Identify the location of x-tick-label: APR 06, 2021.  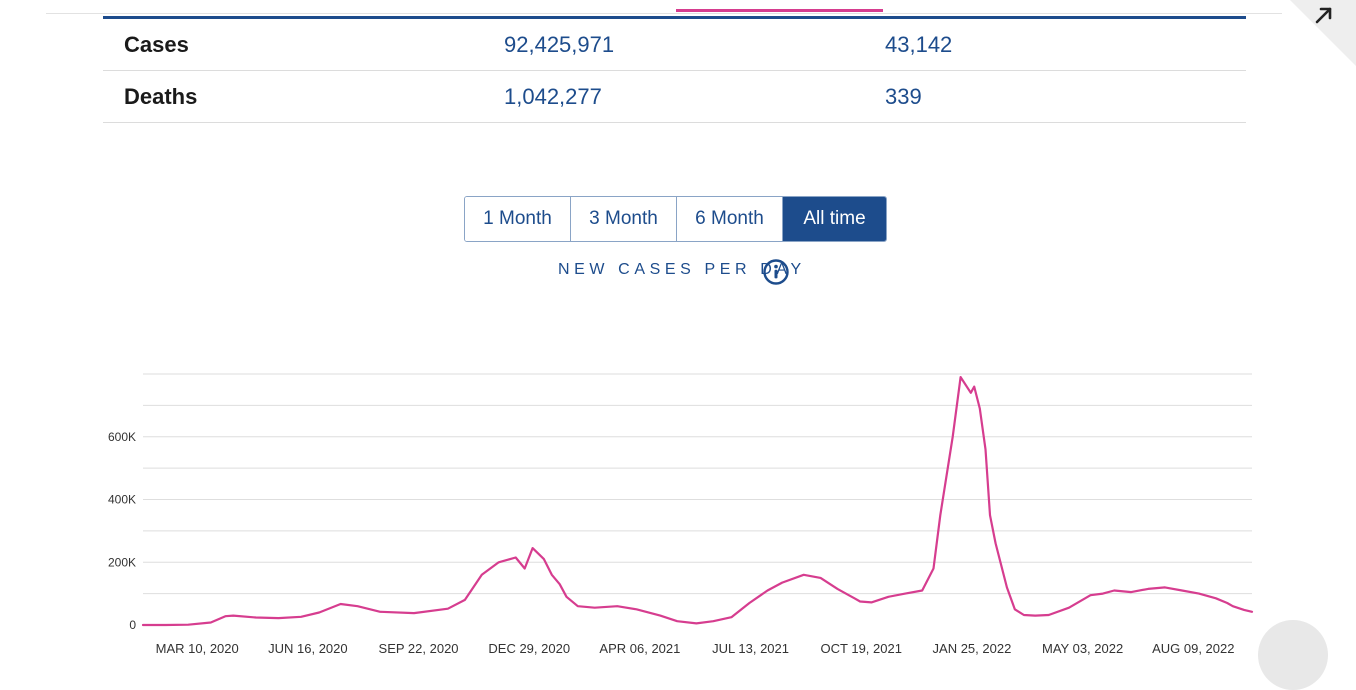
(639, 648).